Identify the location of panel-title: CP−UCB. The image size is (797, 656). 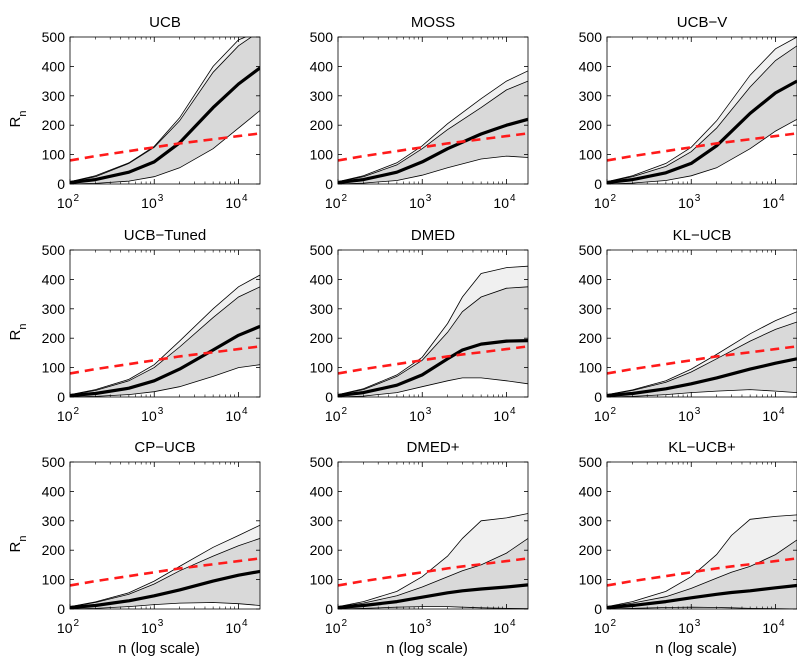
(164, 447).